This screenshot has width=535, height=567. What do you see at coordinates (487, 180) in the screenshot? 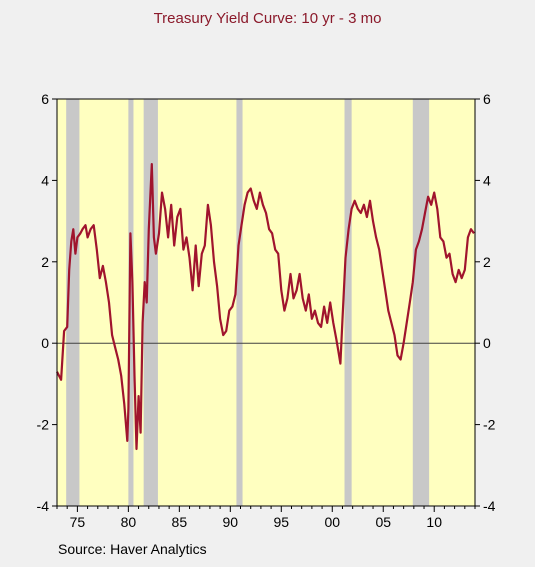
I see `y-tick-label-right: 4` at bounding box center [487, 180].